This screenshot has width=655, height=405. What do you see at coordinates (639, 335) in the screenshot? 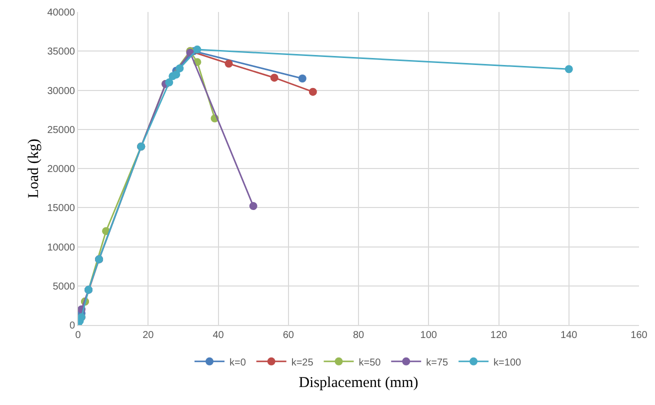
I see `x-tick-label: 160` at bounding box center [639, 335].